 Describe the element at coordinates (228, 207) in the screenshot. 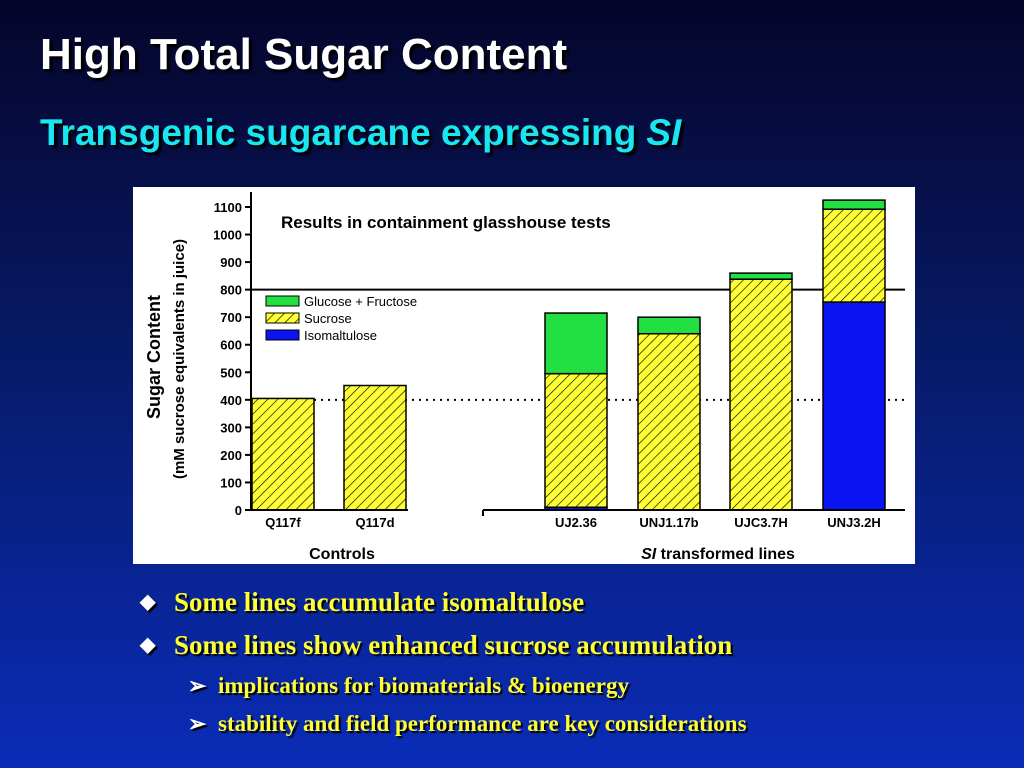

I see `y-tick-label: 1100` at that location.